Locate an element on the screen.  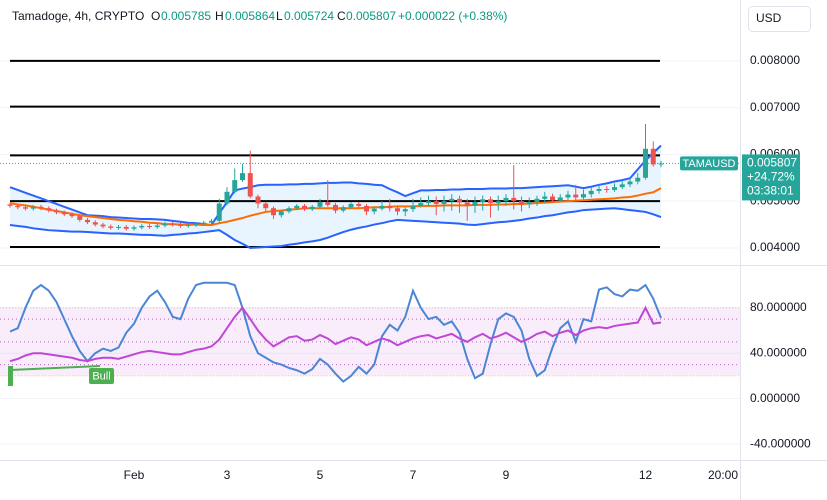
symbol-label: TAMAUSD is located at coordinates (709, 164).